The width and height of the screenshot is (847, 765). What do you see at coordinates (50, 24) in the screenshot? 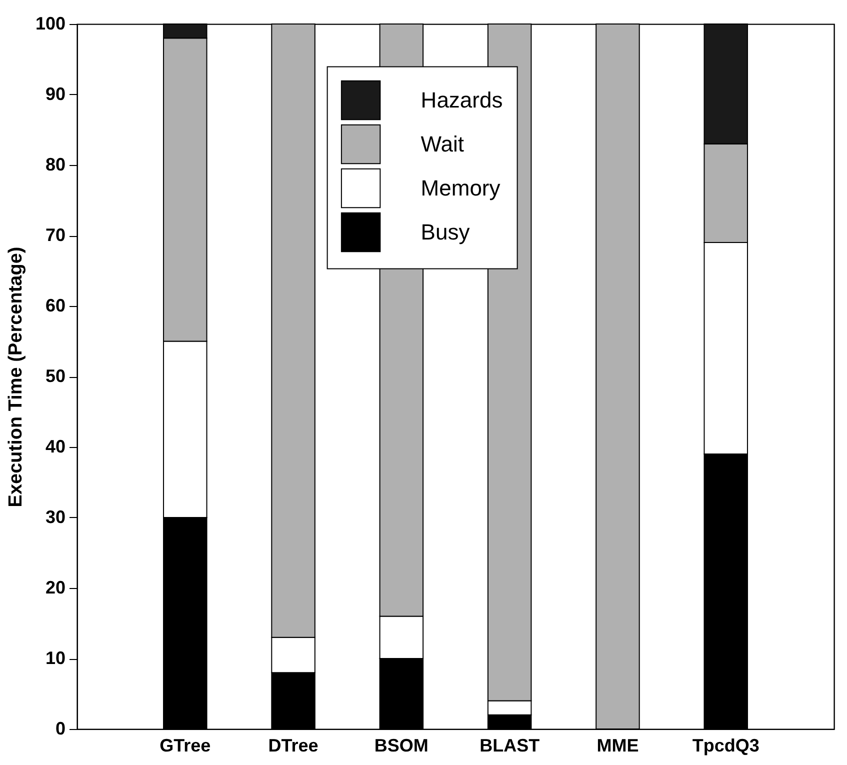
I see `y-tick-label: 100` at bounding box center [50, 24].